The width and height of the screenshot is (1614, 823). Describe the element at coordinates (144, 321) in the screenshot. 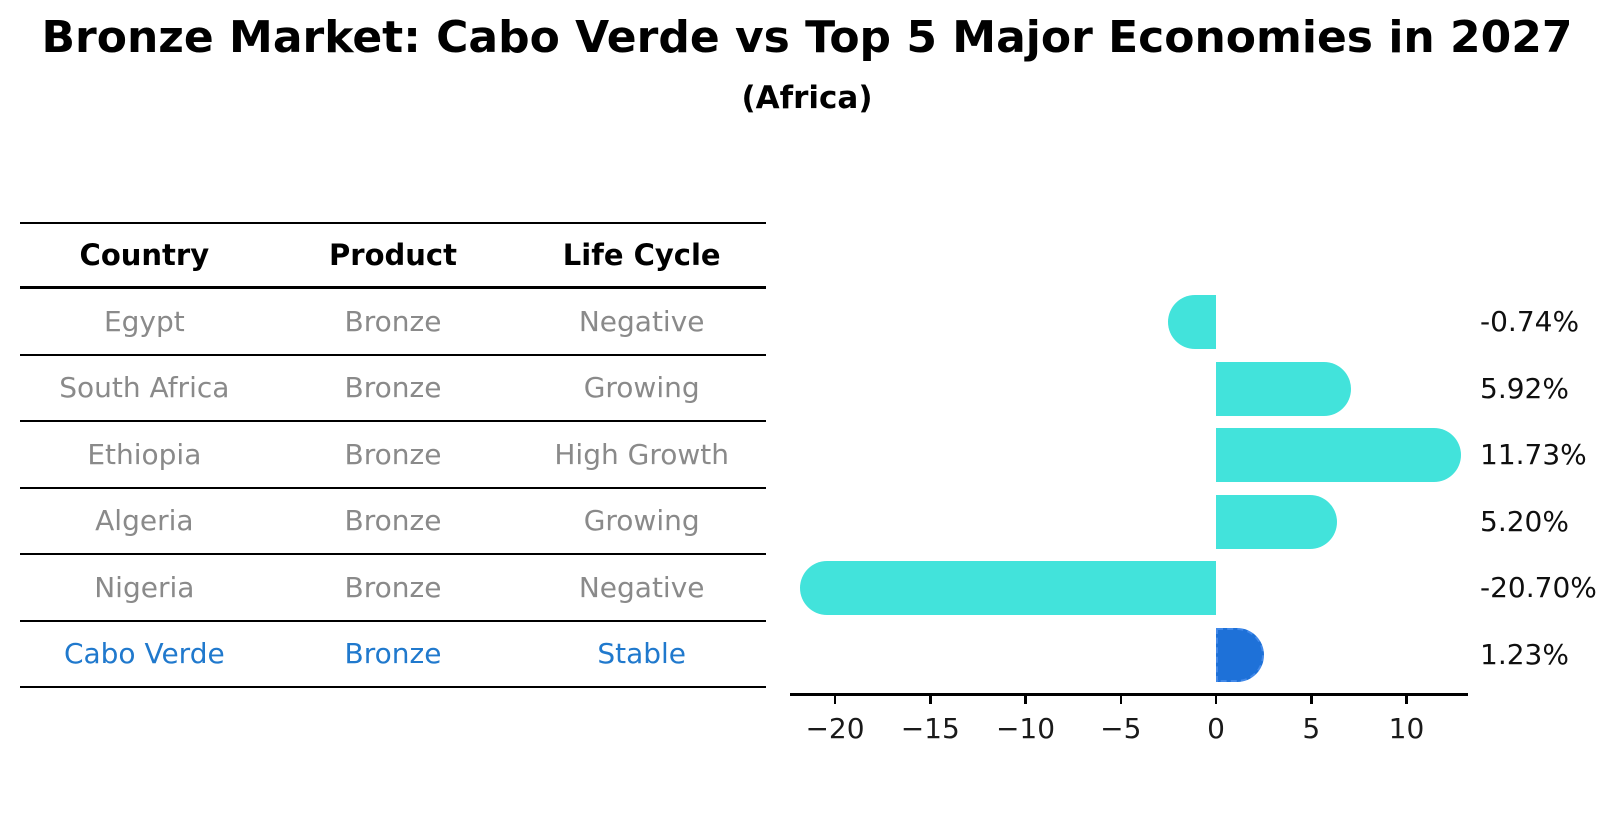

I see `country-cell-egypt: Egypt` at that location.